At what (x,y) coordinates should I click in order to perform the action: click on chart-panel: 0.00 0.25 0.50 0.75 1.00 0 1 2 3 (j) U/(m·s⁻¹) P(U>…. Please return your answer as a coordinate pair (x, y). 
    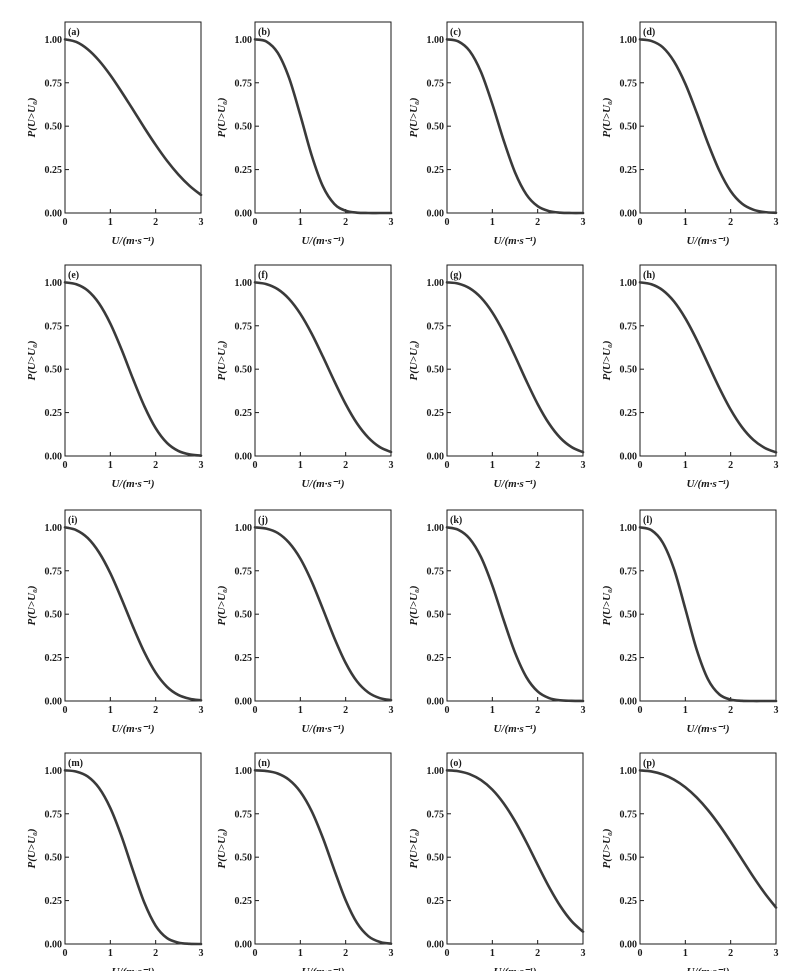
    Looking at the image, I should click on (305, 622).